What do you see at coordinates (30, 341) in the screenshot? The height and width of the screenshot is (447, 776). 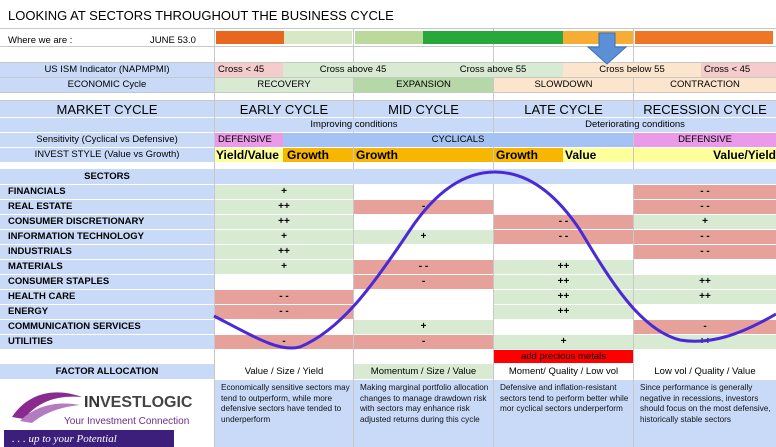 I see `sector-name: UTILITIES` at bounding box center [30, 341].